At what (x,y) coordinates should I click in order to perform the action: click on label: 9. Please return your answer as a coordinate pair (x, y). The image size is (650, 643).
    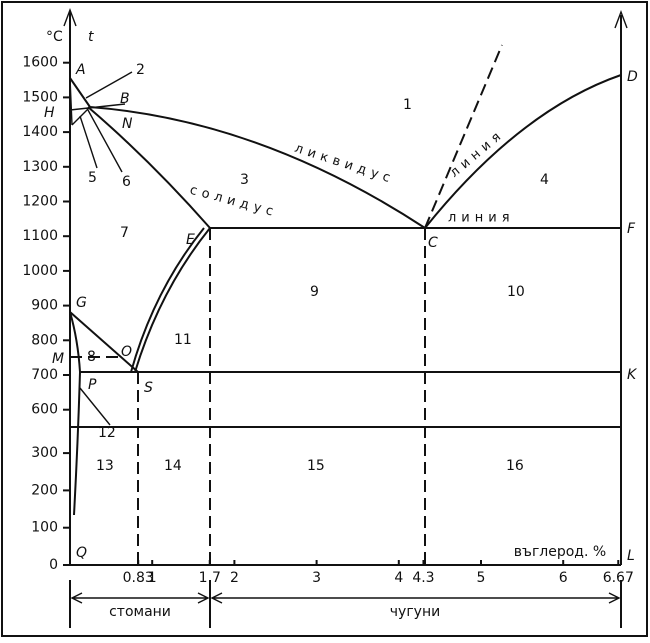
    Looking at the image, I should click on (314, 292).